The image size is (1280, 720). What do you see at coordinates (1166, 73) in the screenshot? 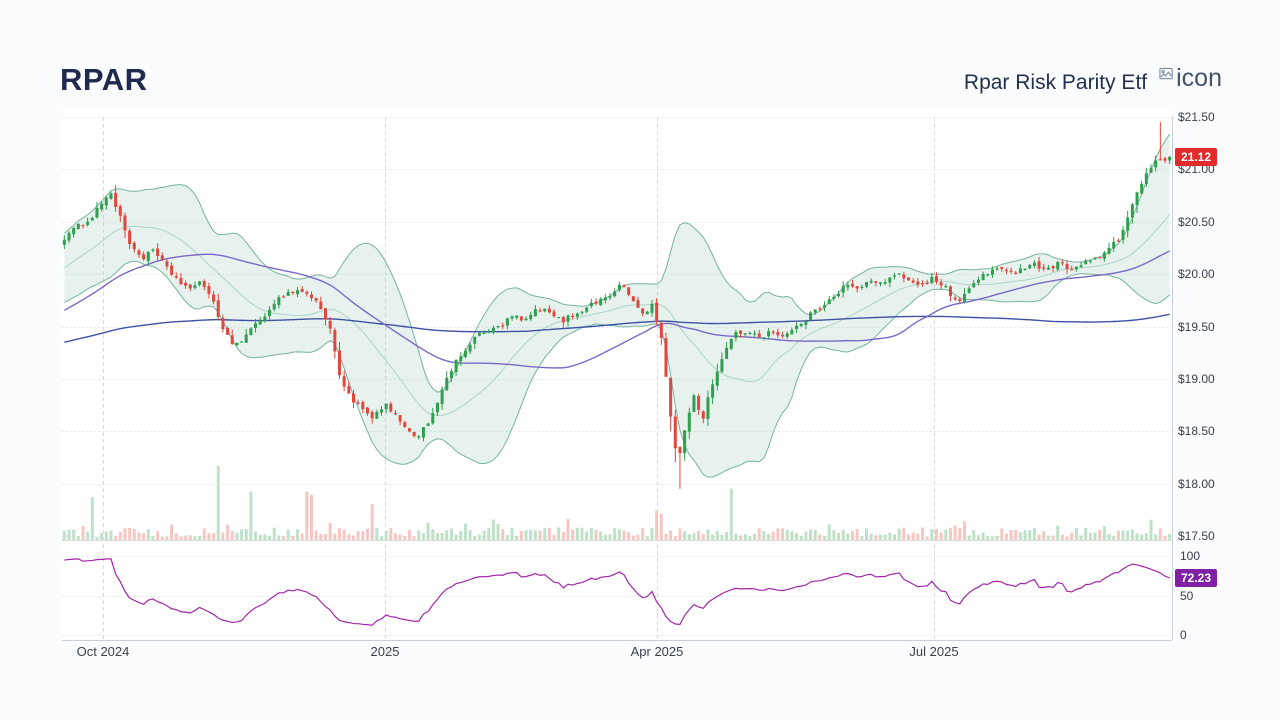
I see `picture-glyph-icon` at bounding box center [1166, 73].